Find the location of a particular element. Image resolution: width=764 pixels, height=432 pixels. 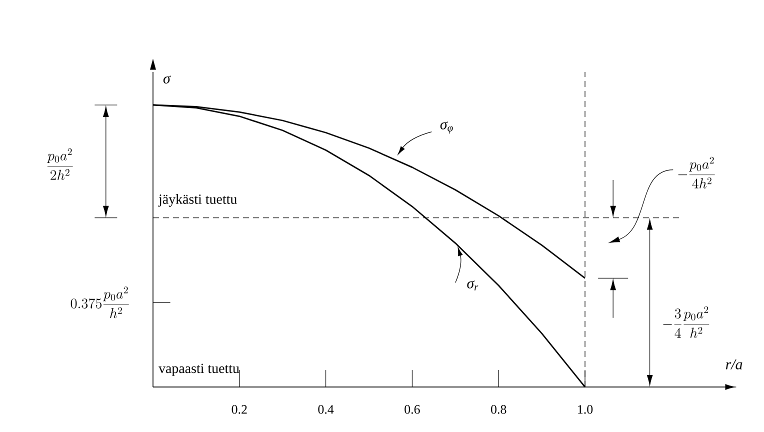

x-tick-label: 0.2 is located at coordinates (239, 409).